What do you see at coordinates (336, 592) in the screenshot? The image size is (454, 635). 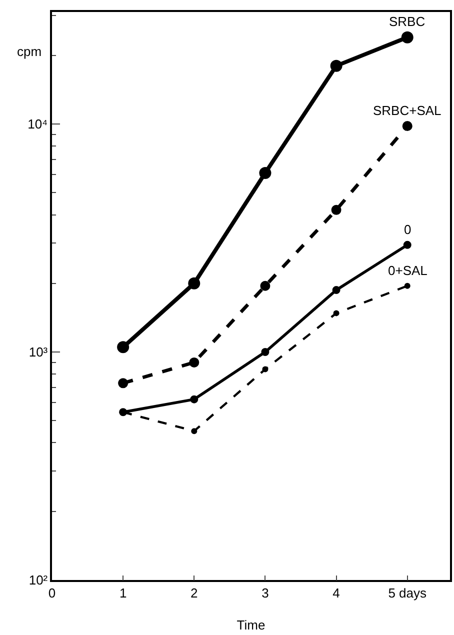 I see `x-tick-label: 4` at bounding box center [336, 592].